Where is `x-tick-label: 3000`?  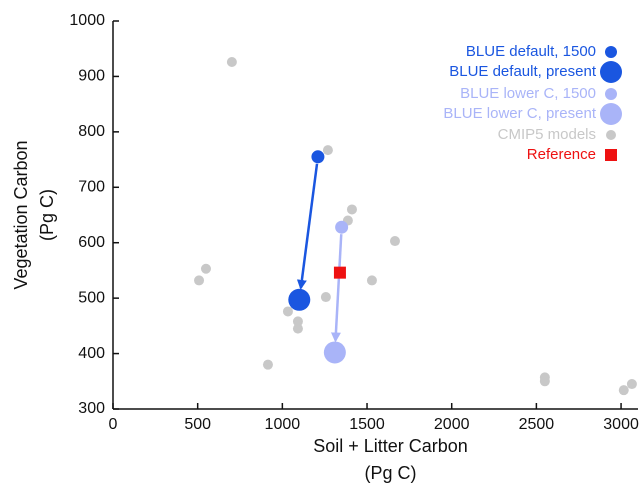
x-tick-label: 3000 is located at coordinates (621, 424).